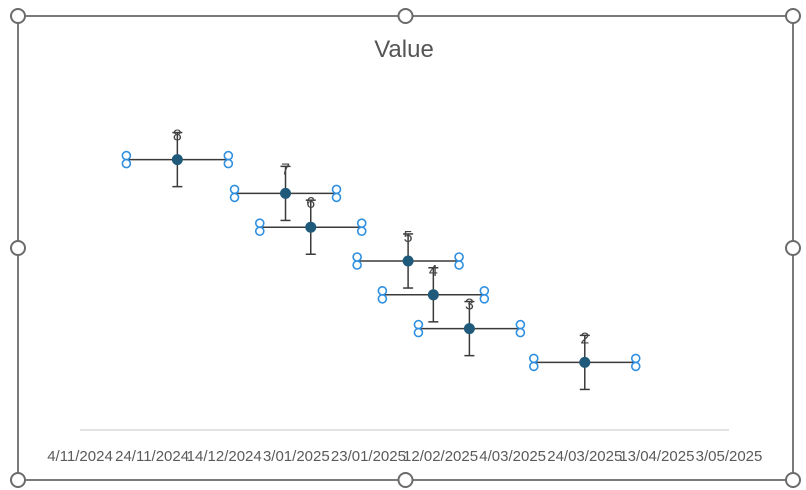 The width and height of the screenshot is (806, 490). I want to click on data-point-group: 2, so click(584, 360).